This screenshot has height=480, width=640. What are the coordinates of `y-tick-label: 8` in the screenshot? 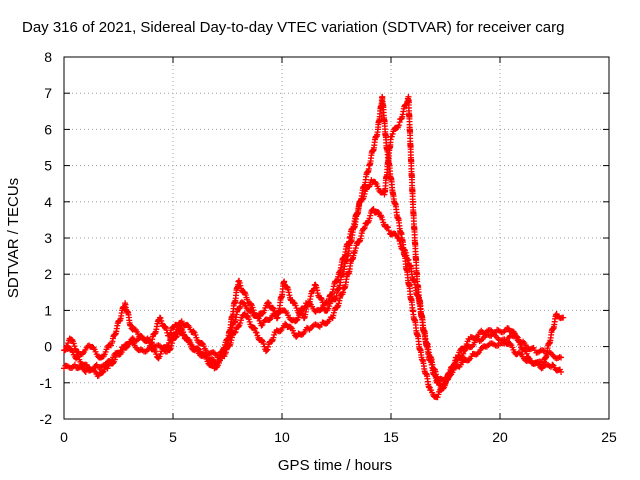 It's located at (48, 57).